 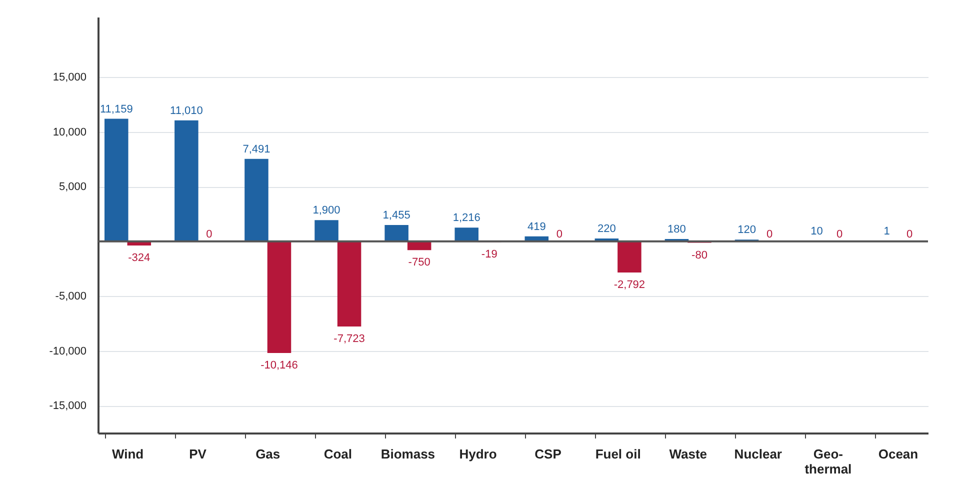 I want to click on data-label: 180, so click(x=677, y=229).